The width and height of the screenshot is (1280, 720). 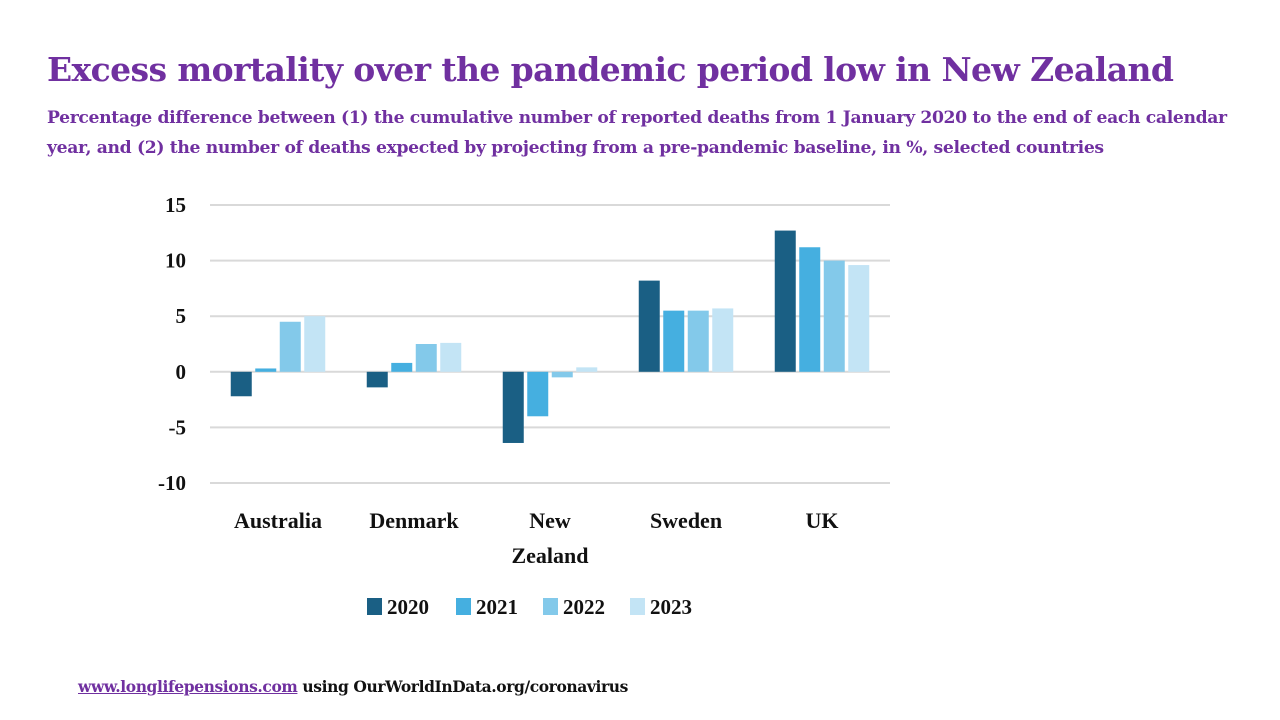 What do you see at coordinates (414, 520) in the screenshot?
I see `x-category-label: Denmark` at bounding box center [414, 520].